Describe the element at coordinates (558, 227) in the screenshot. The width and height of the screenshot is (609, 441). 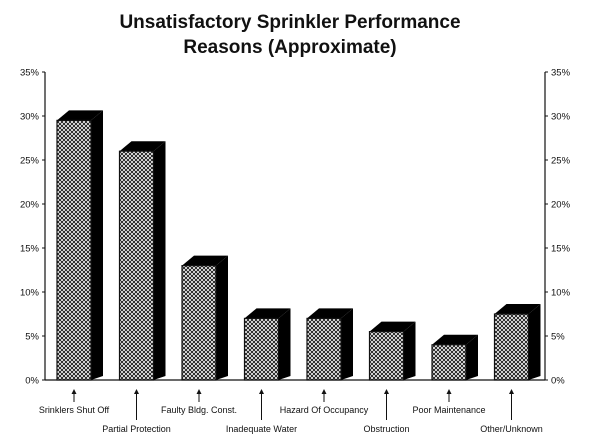
I see `right-tick-labels: 0% 5% 10% 15% 20% 25% 30% 35%` at that location.